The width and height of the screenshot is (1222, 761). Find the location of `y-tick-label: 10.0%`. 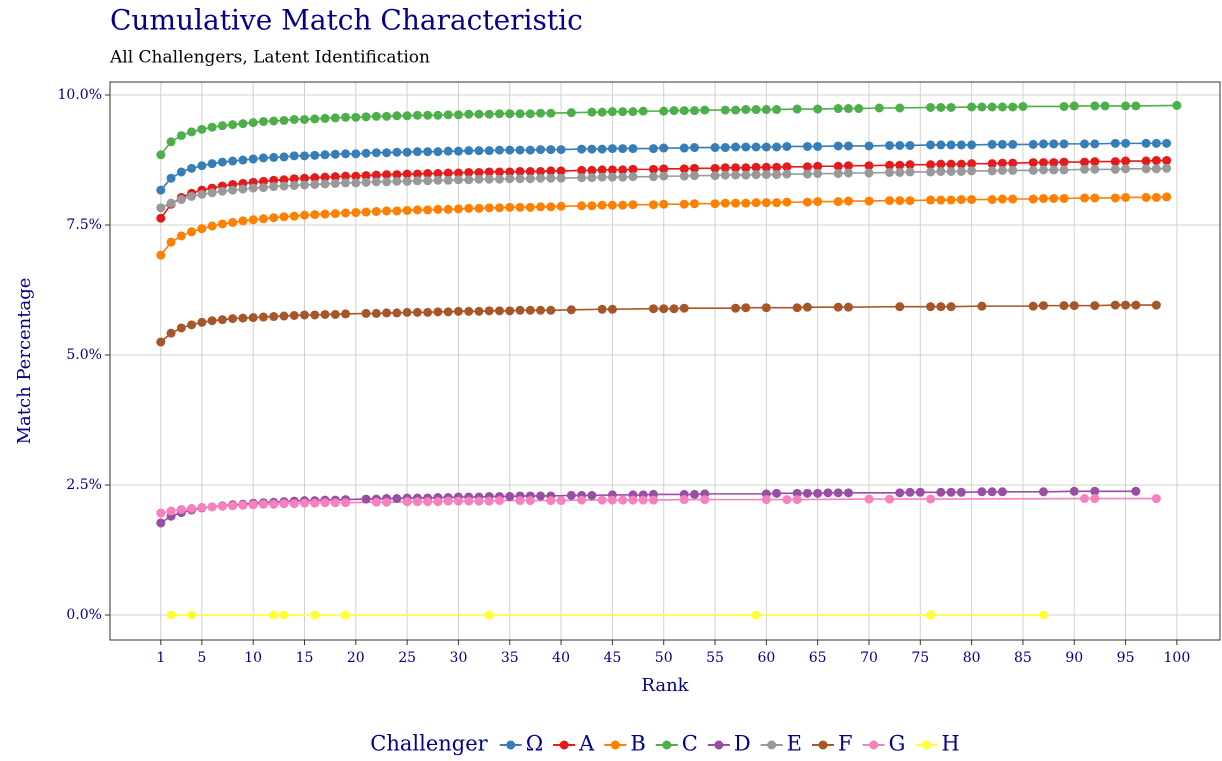

y-tick-label: 10.0% is located at coordinates (80, 95).